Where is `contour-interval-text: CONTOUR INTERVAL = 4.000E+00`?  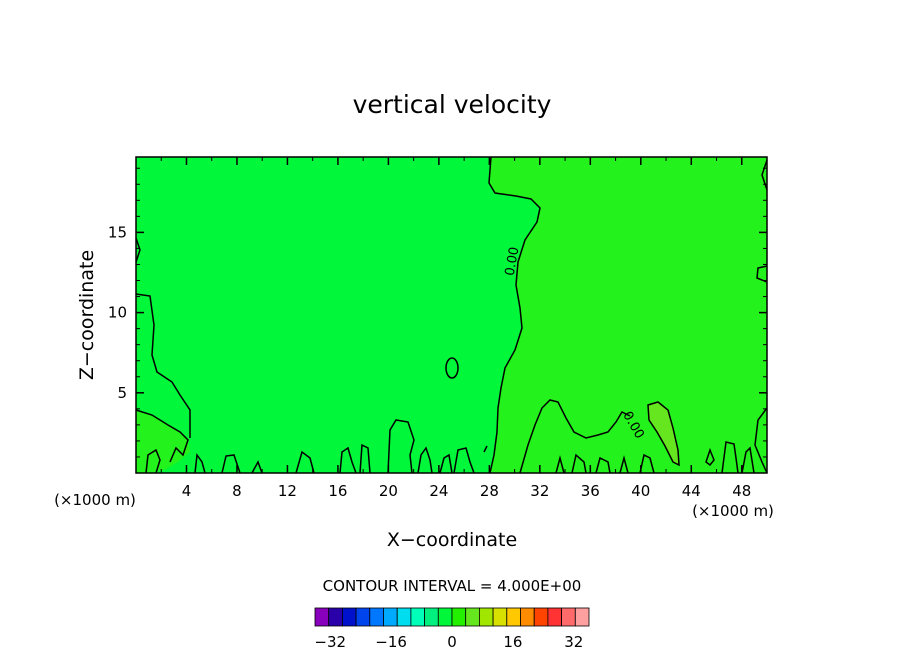 contour-interval-text: CONTOUR INTERVAL = 4.000E+00 is located at coordinates (452, 586).